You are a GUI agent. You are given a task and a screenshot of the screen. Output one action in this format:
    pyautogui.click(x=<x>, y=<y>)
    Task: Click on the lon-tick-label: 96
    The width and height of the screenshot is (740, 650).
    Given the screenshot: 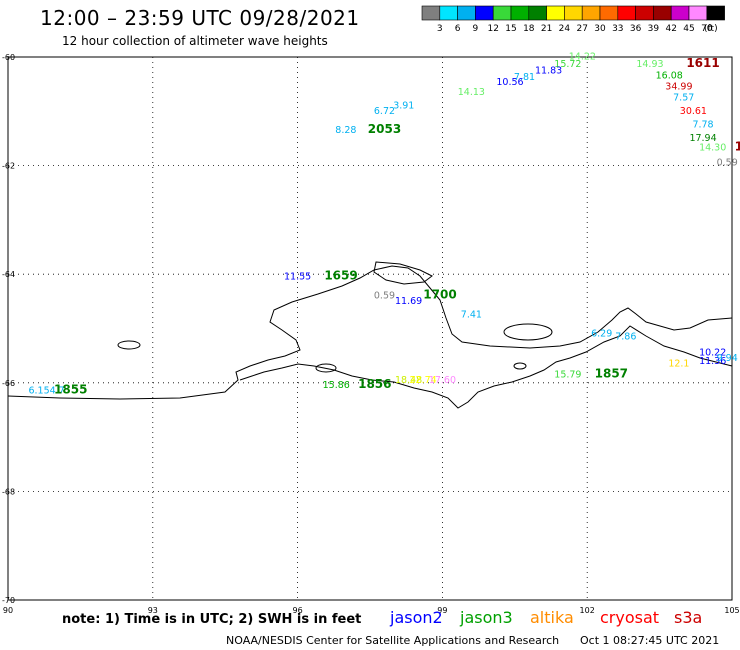 What is the action you would take?
    pyautogui.click(x=298, y=610)
    